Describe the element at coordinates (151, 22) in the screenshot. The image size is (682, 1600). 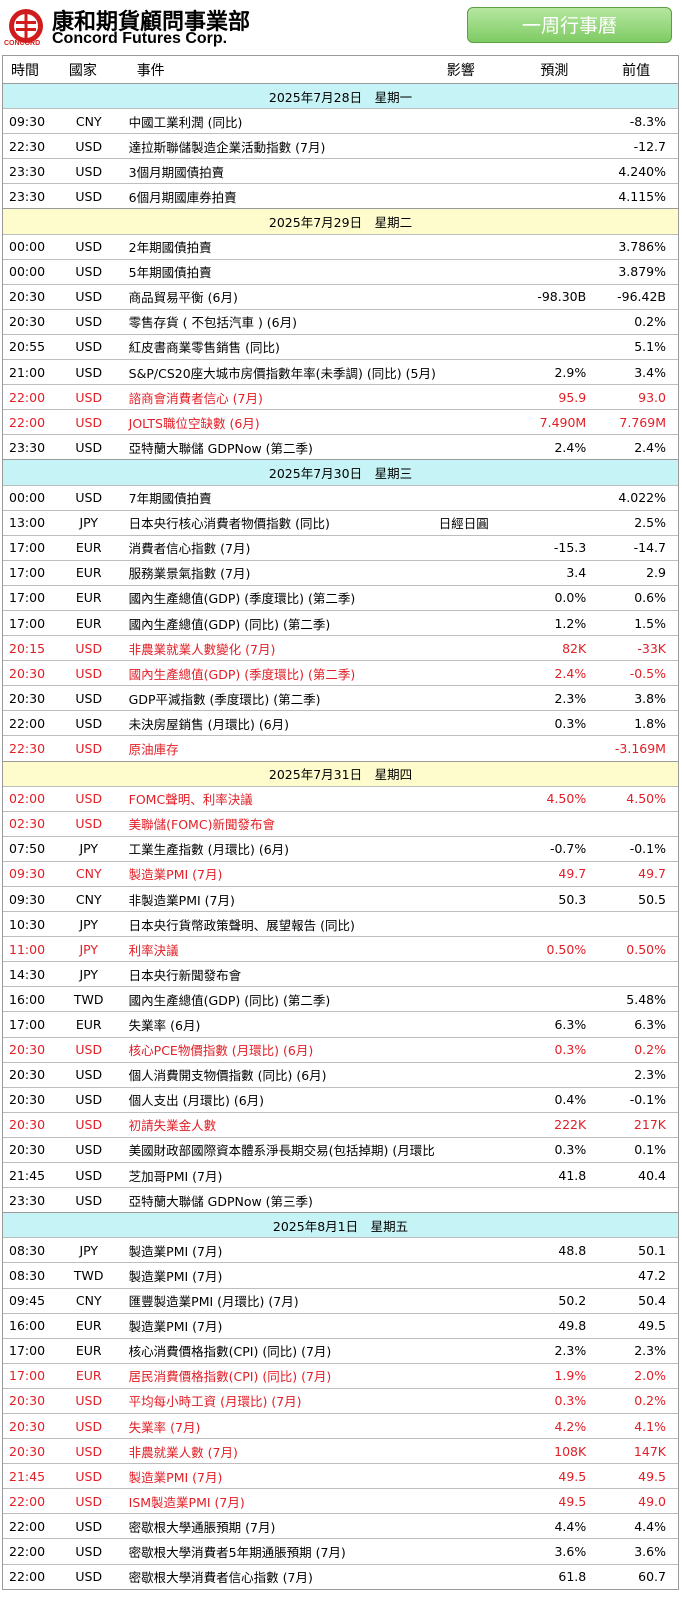
I see `company-name-cn: 康和期貨顧問事業部` at that location.